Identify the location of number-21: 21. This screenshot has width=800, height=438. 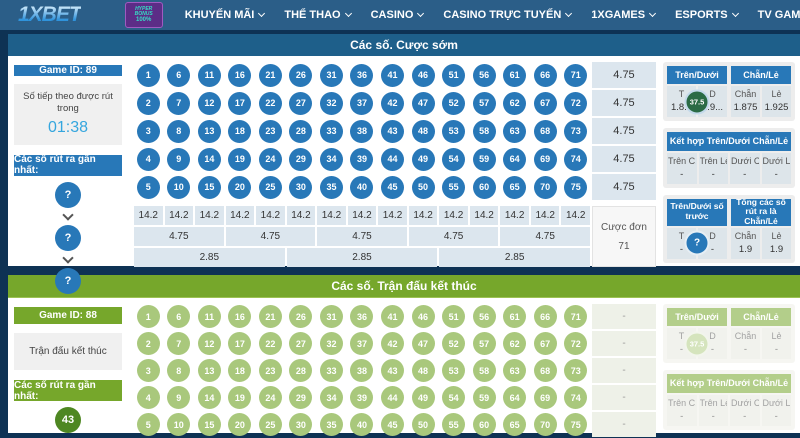
(270, 75).